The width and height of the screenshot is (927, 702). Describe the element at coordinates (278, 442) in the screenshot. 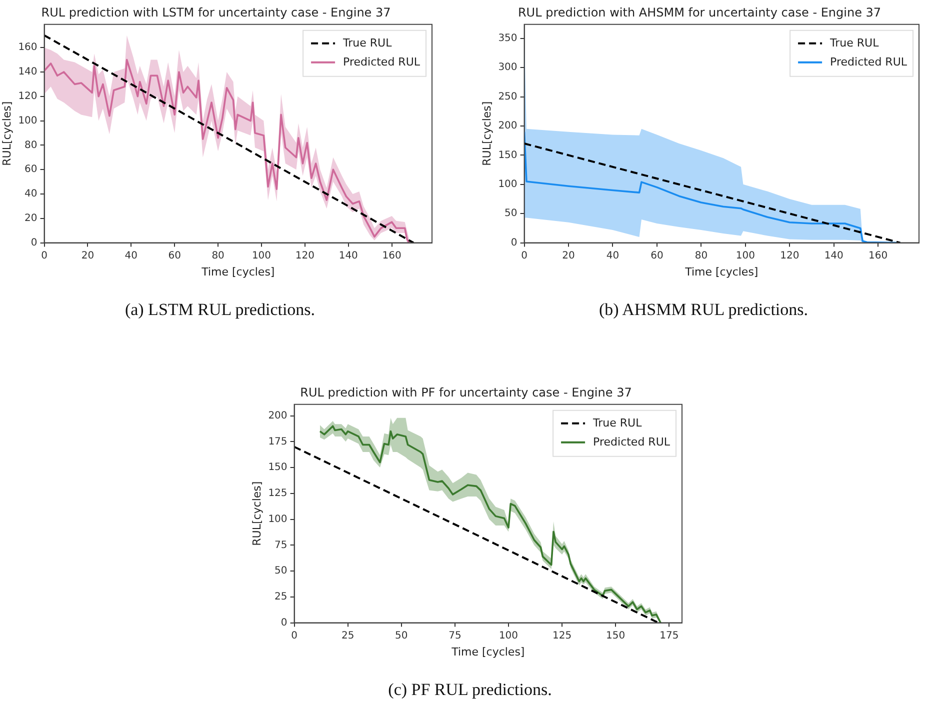

I see `y-tick-label: 175` at that location.